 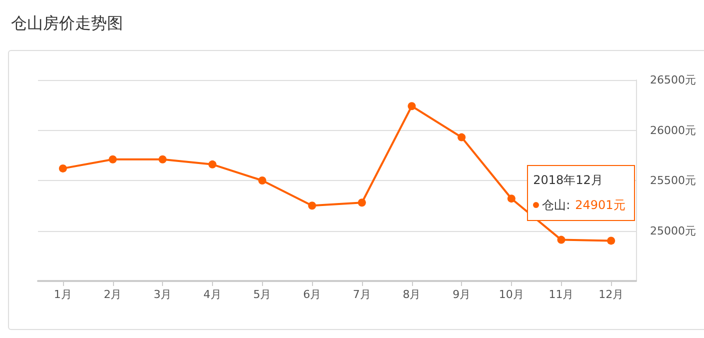 What do you see at coordinates (163, 294) in the screenshot?
I see `x-tick-label: 3月` at bounding box center [163, 294].